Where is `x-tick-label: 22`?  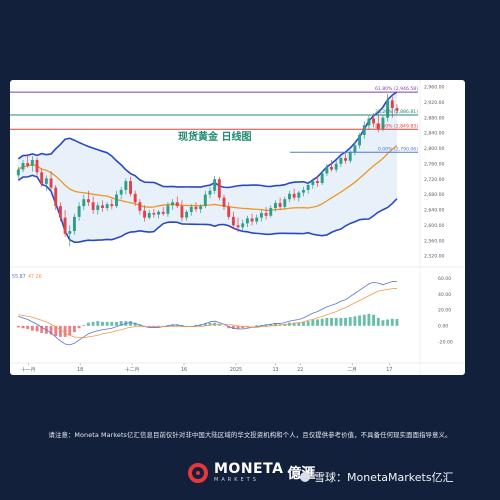 x-tick-label: 22 is located at coordinates (300, 370).